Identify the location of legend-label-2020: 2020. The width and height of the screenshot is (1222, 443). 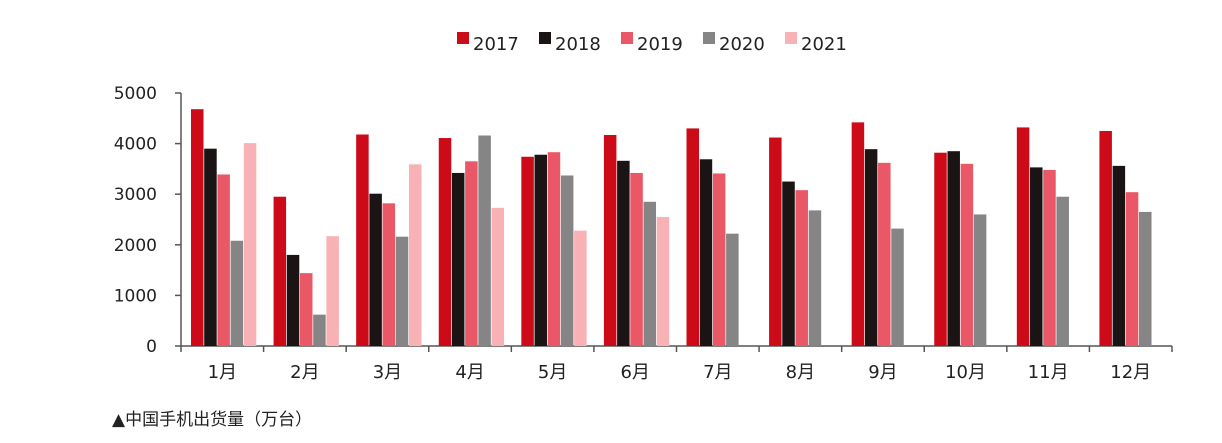
(742, 44).